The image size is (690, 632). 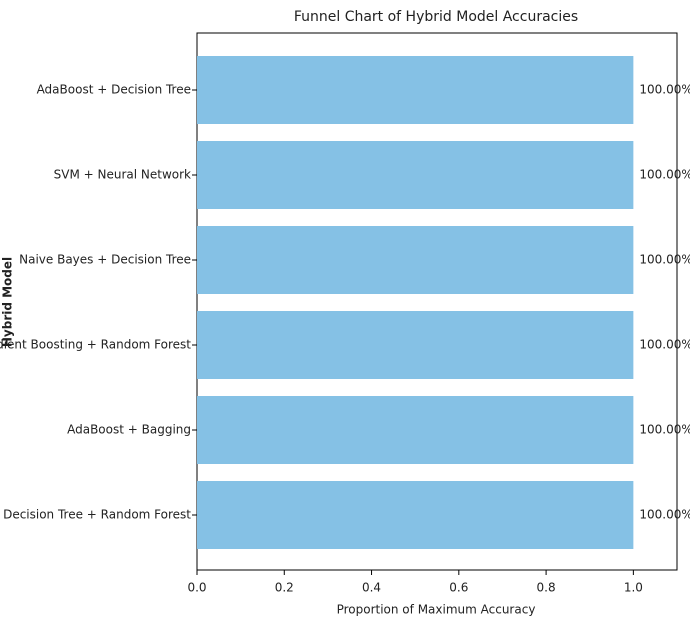 I want to click on chart-title: Funnel Chart of Hybrid Model Accuracies, so click(x=436, y=17).